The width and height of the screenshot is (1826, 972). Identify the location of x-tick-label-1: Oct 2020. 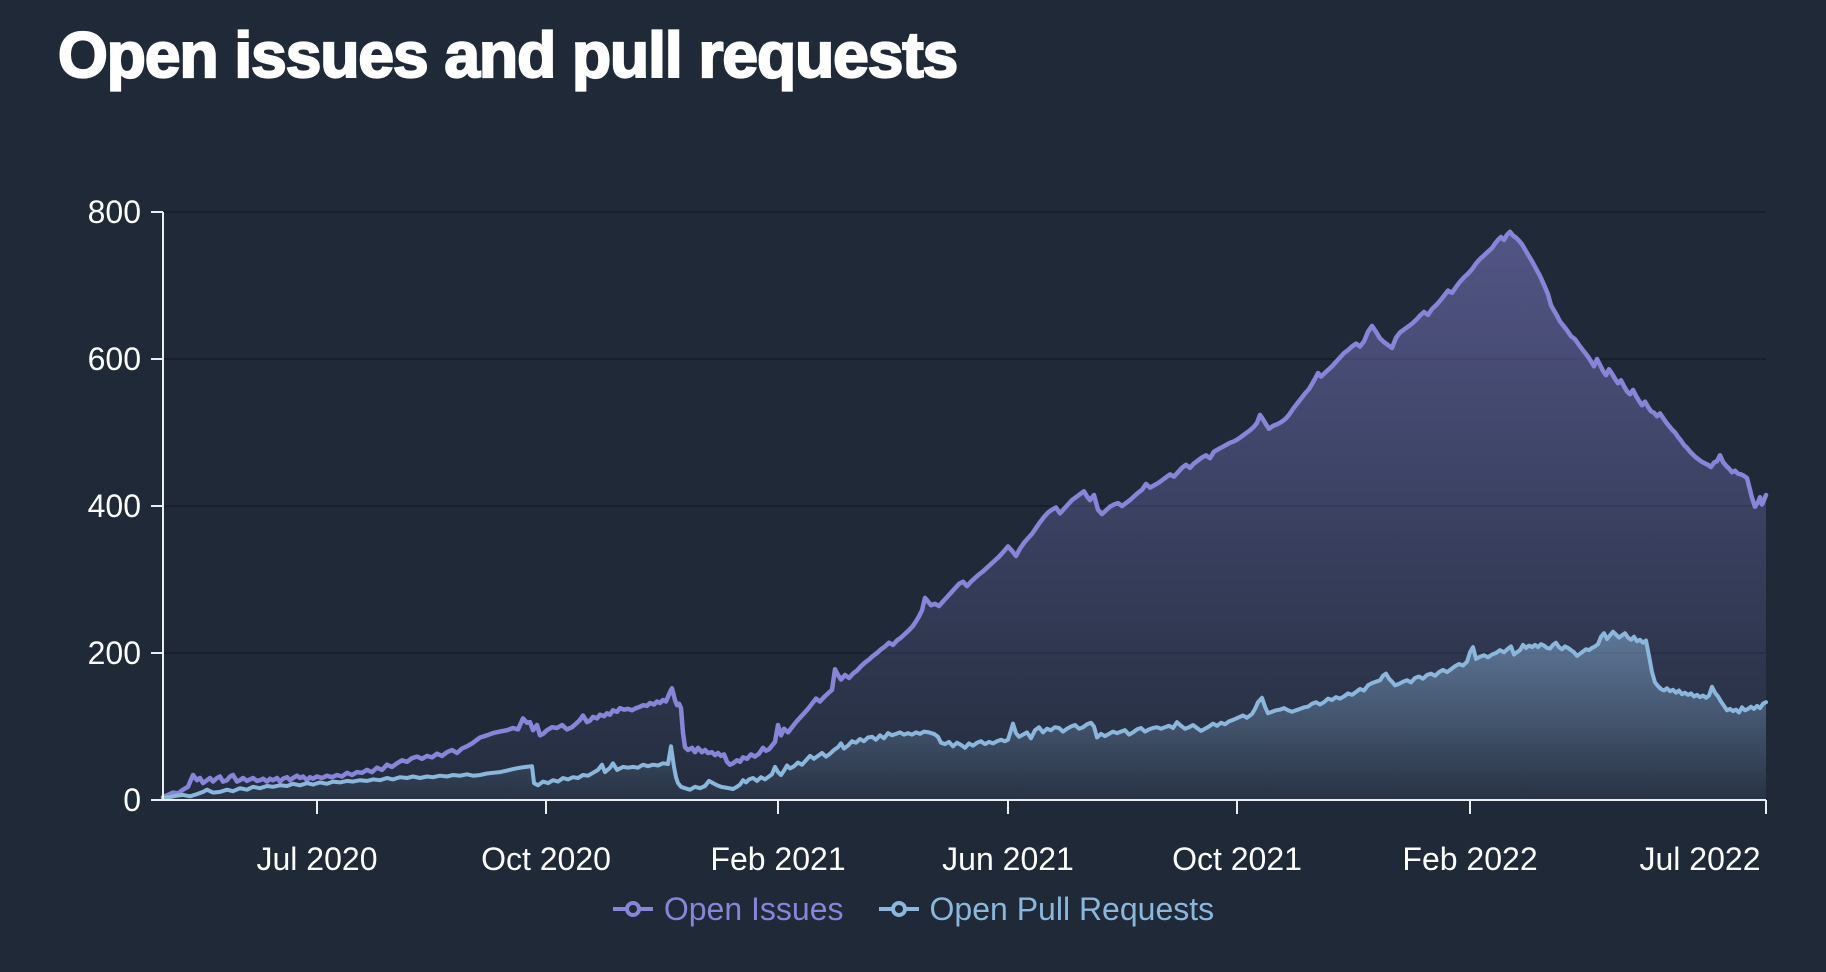
(546, 859).